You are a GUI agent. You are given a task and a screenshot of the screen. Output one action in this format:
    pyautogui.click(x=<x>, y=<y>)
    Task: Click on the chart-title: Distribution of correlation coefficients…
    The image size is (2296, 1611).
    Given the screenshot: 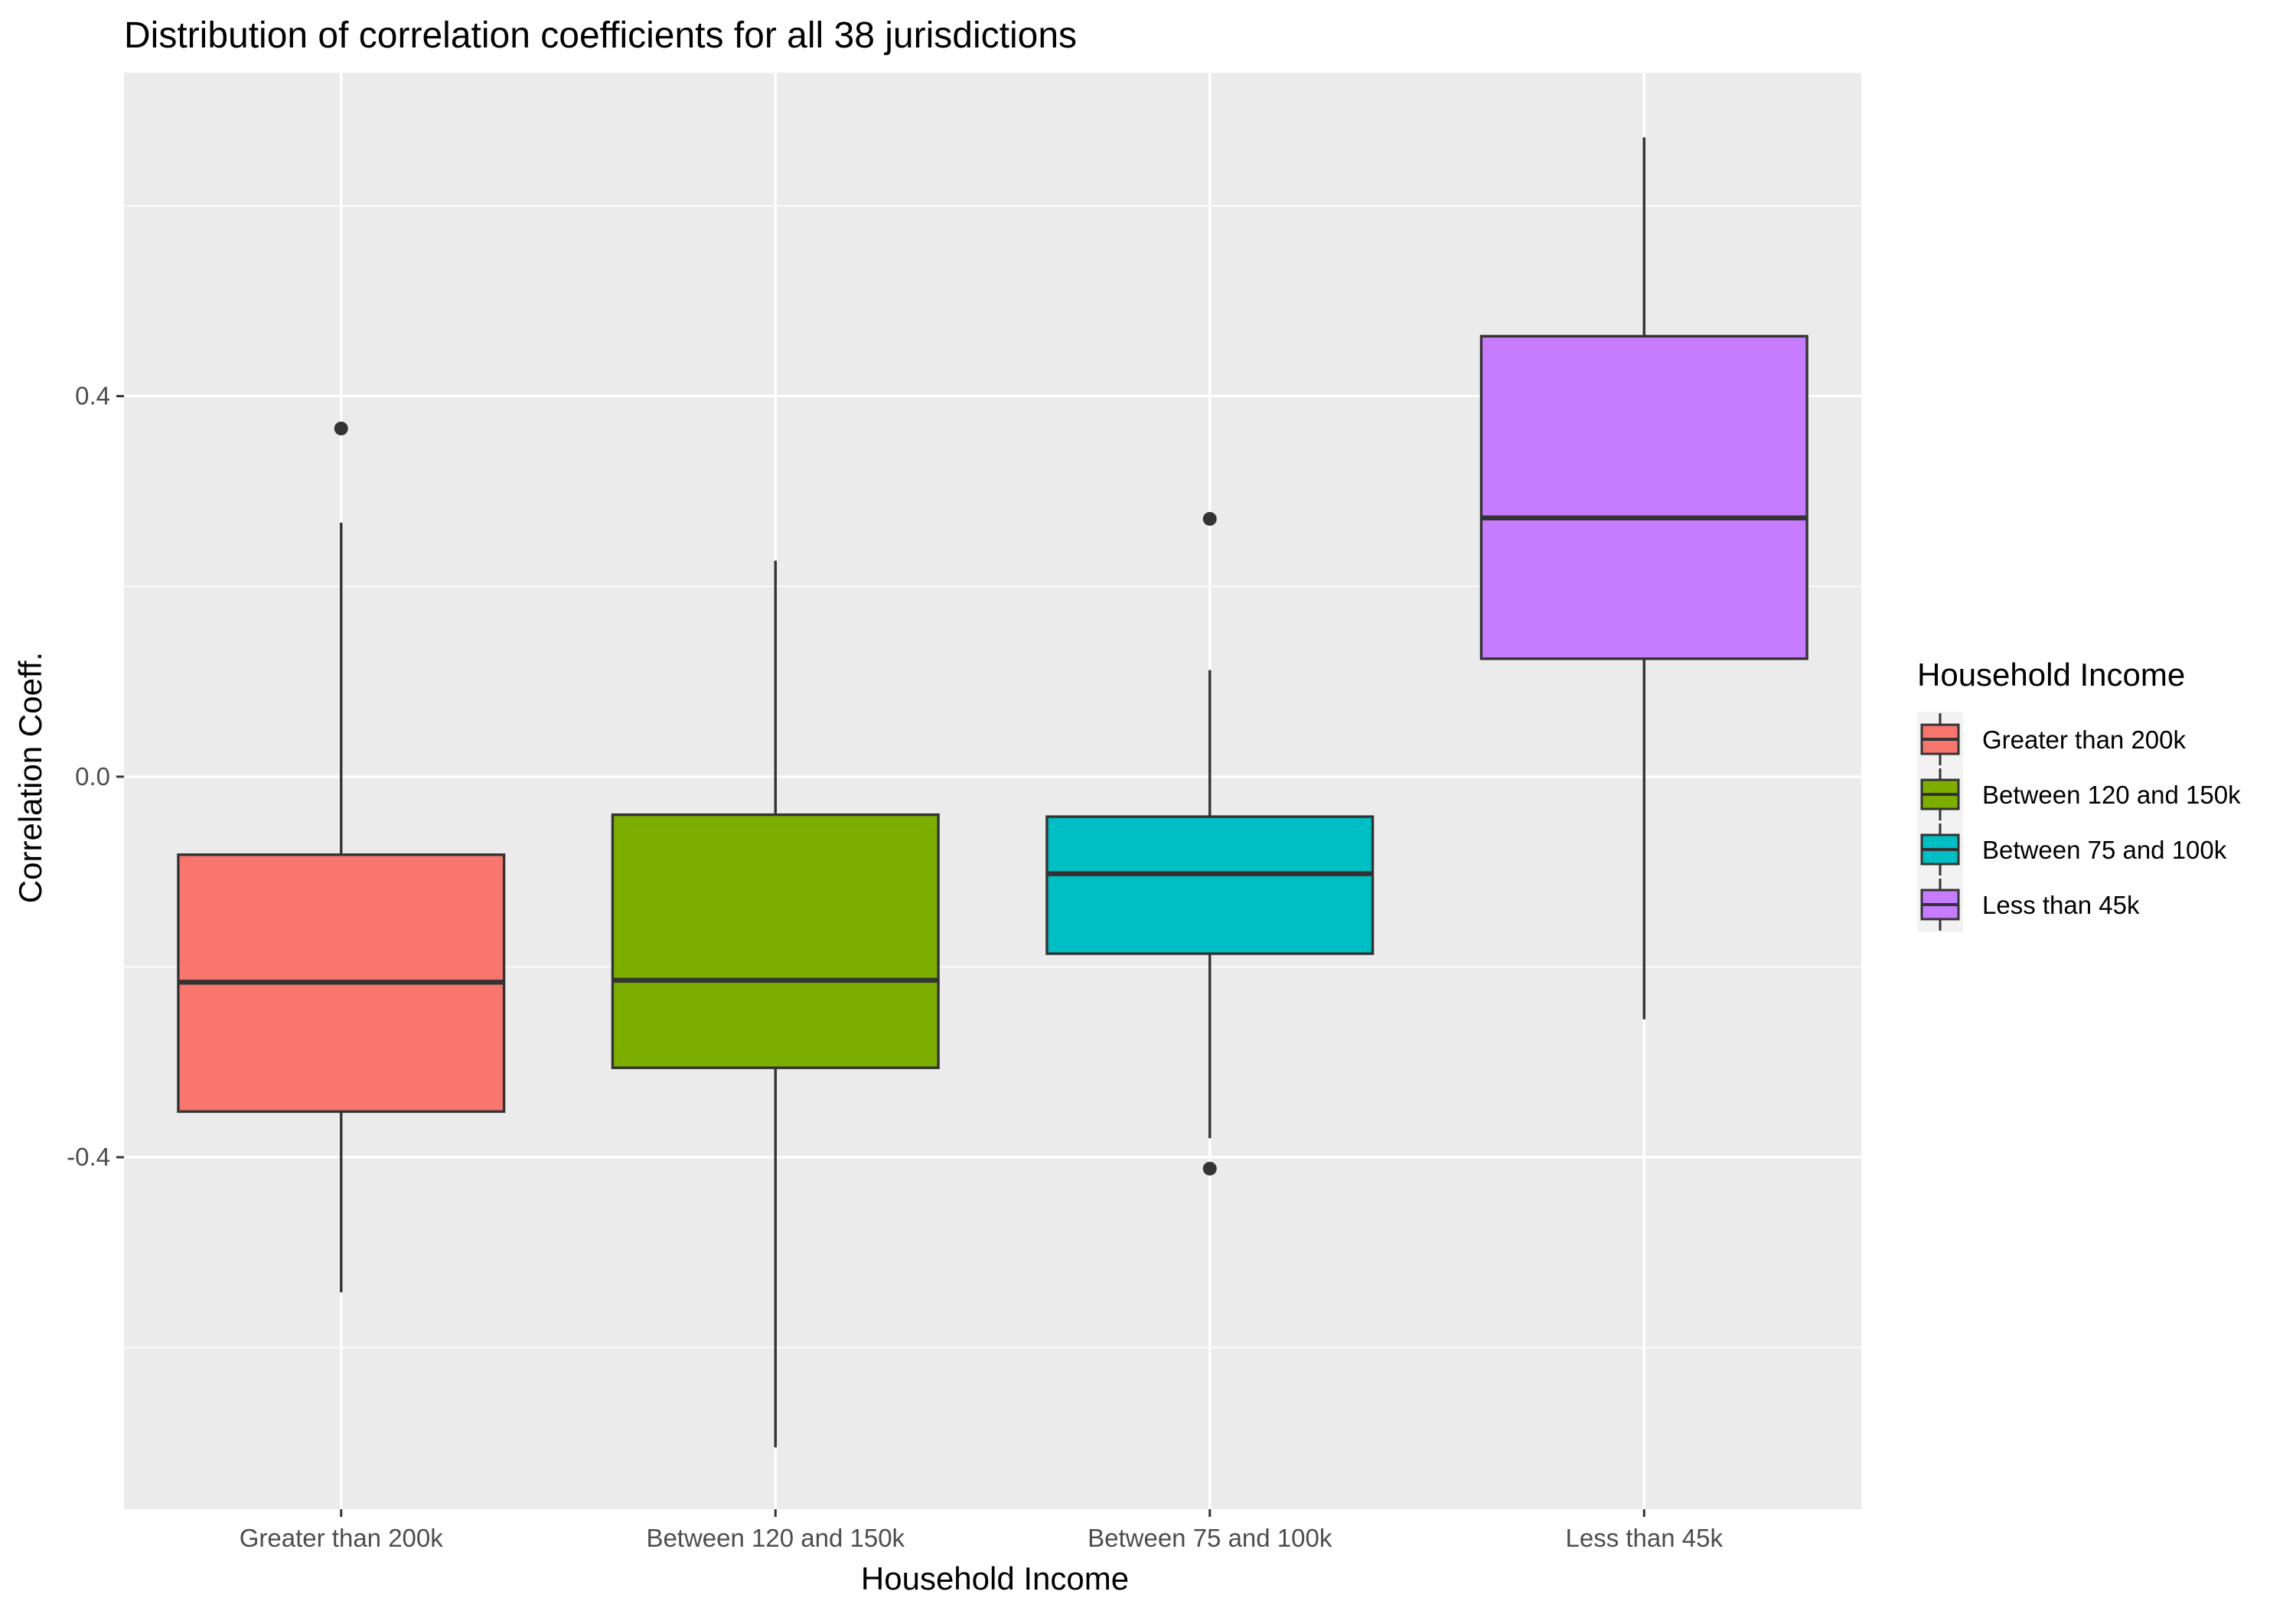 What is the action you would take?
    pyautogui.click(x=600, y=35)
    